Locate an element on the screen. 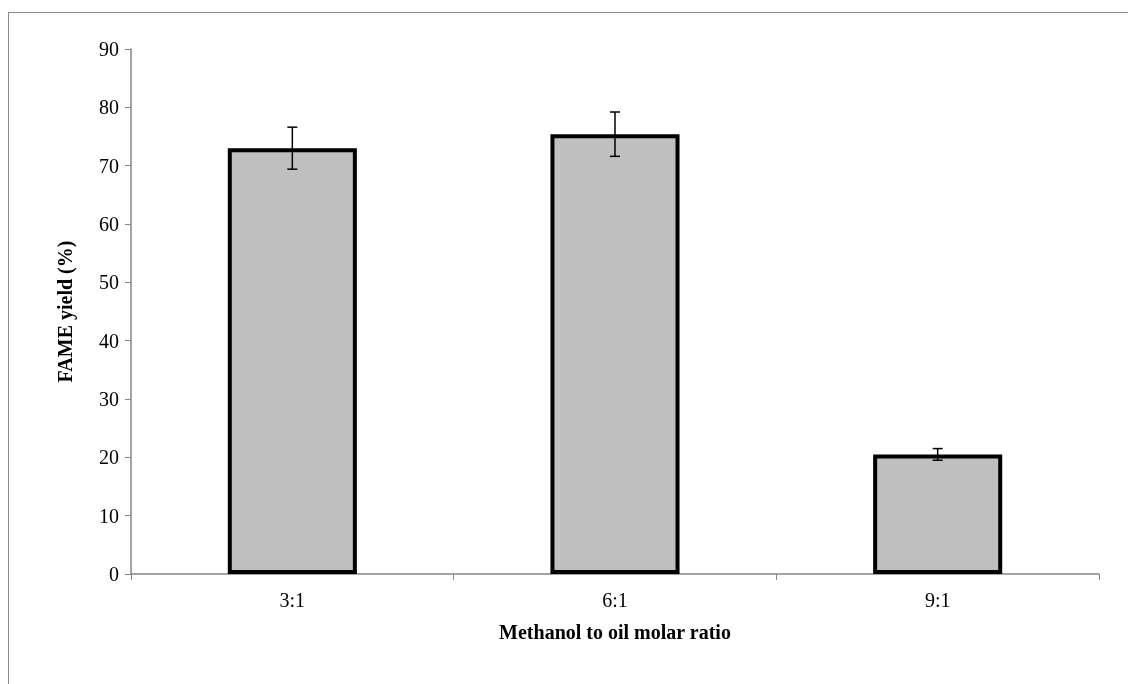 The width and height of the screenshot is (1130, 684). y-tick-label: 80 is located at coordinates (109, 107).